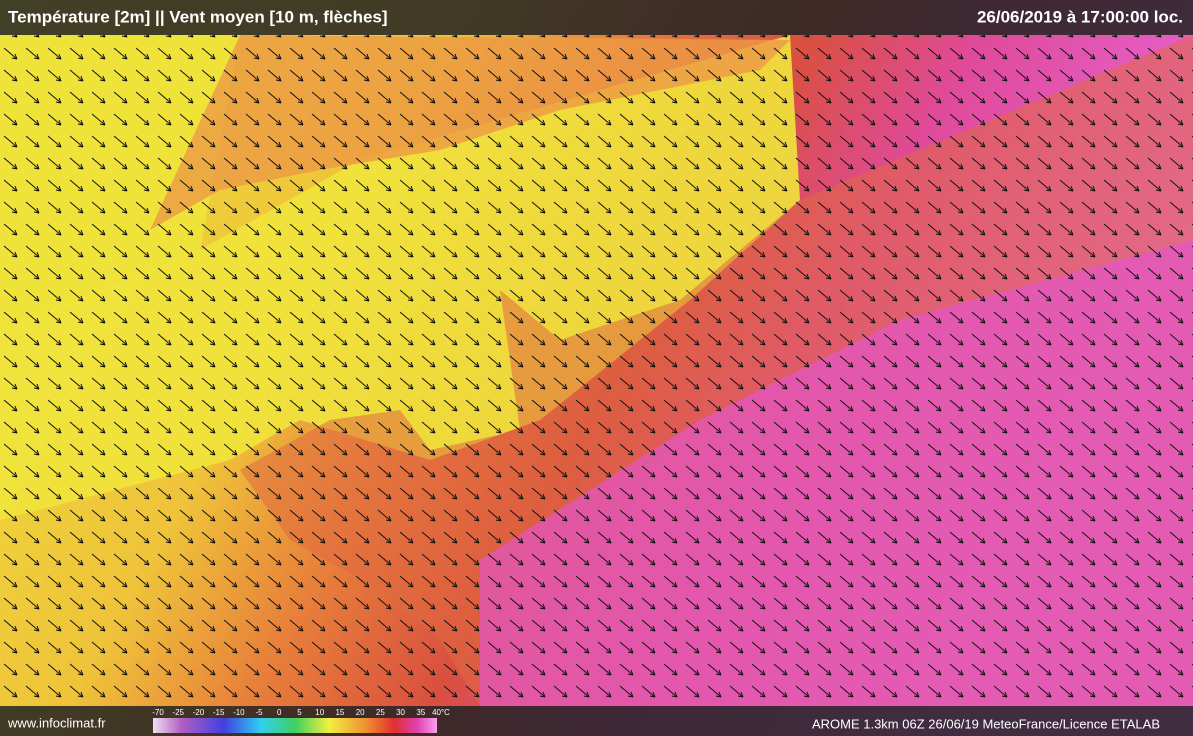 This screenshot has width=1193, height=736. What do you see at coordinates (239, 712) in the screenshot?
I see `legend-label: -10` at bounding box center [239, 712].